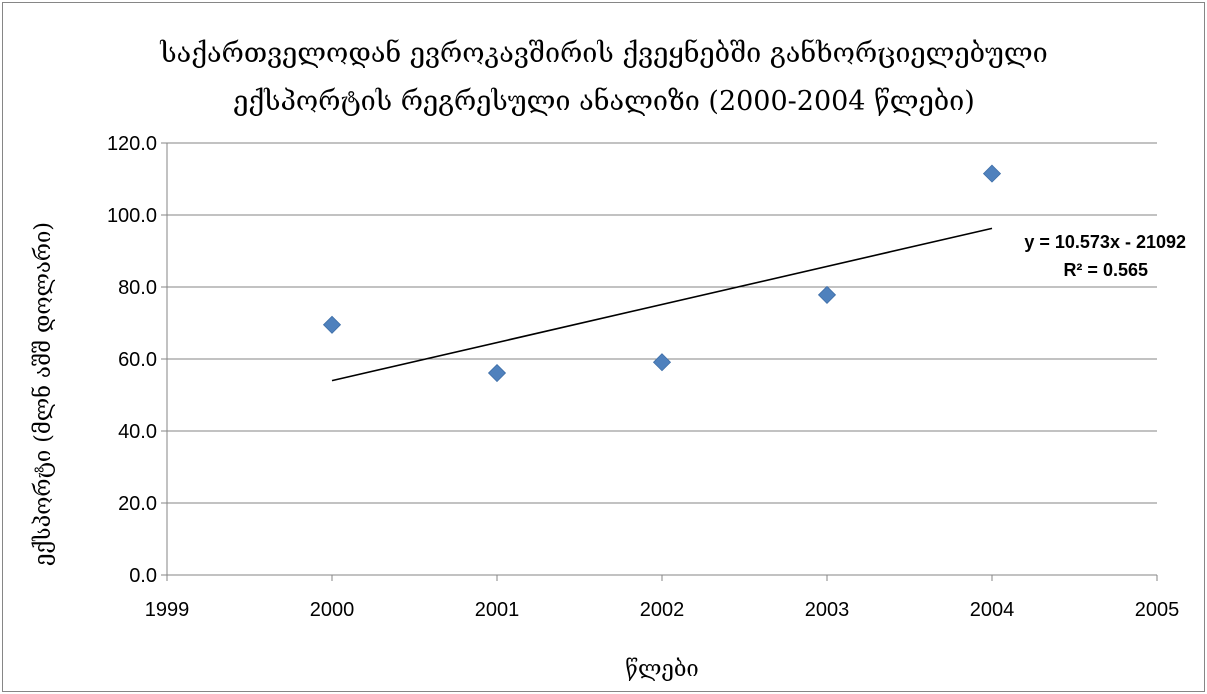 Image resolution: width=1207 pixels, height=694 pixels. I want to click on x-tick-label: 2001, so click(497, 610).